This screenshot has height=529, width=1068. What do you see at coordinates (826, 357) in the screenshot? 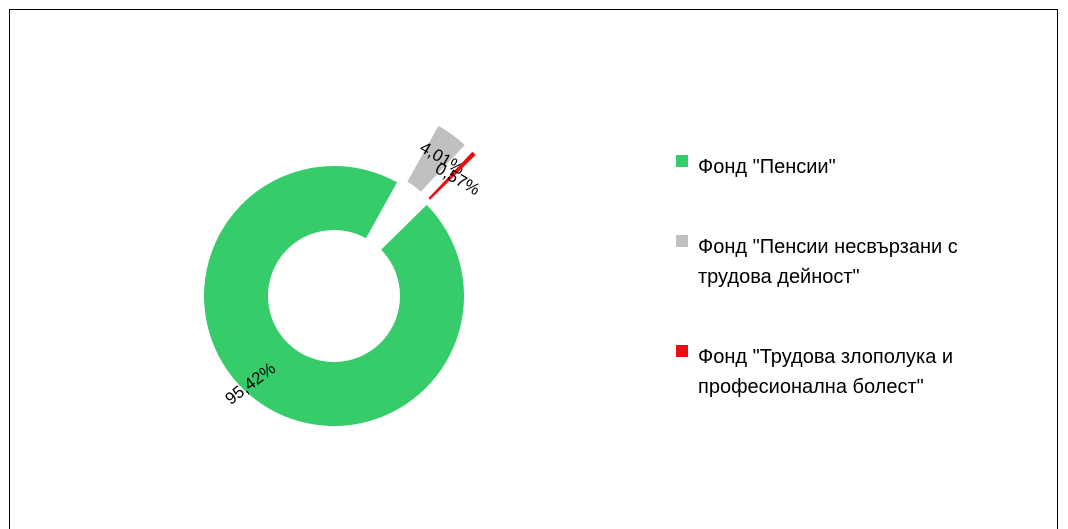
I see `legend-label-work-accident-line-1: Фонд "Трудова злополука и` at bounding box center [826, 357].